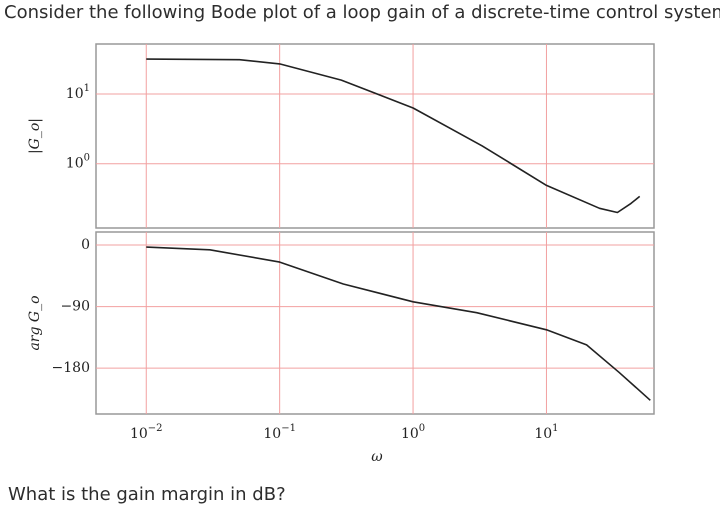 The height and width of the screenshot is (512, 720). What do you see at coordinates (147, 494) in the screenshot?
I see `prompt: What is the gain margin in dB?` at bounding box center [147, 494].